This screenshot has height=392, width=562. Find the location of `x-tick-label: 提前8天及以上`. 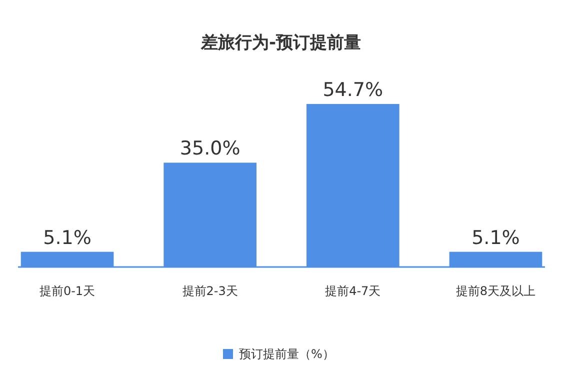

x-tick-label: 提前8天及以上 is located at coordinates (496, 291).